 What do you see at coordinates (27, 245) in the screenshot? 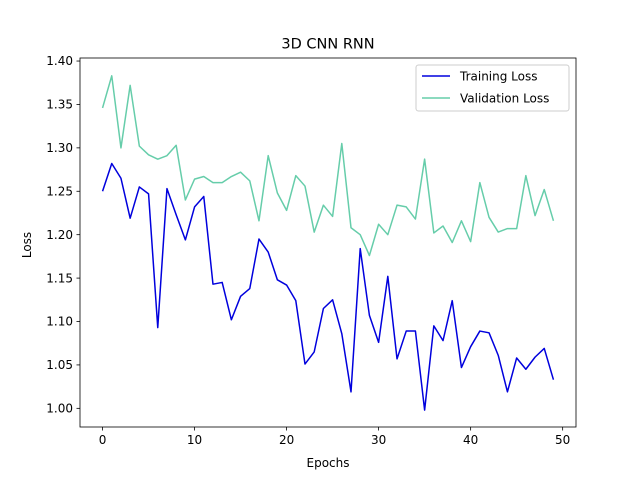
I see `y-axis-label: Loss` at bounding box center [27, 245].